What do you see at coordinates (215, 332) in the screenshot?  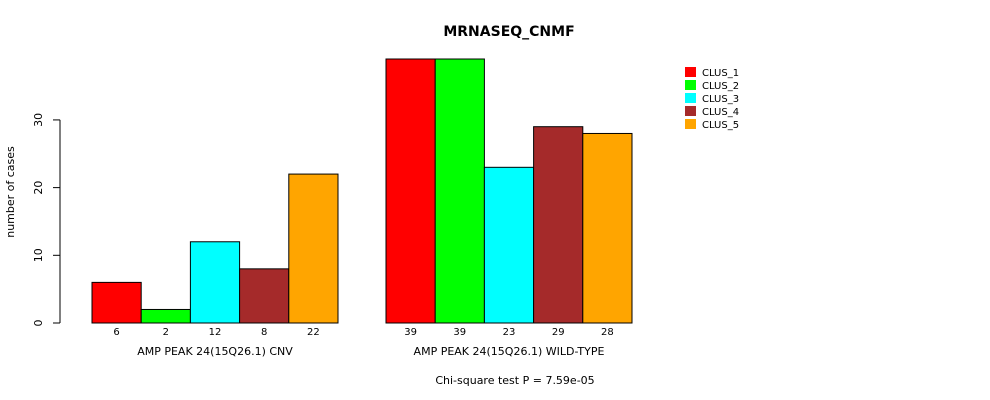 I see `bar-value-label: 12` at bounding box center [215, 332].